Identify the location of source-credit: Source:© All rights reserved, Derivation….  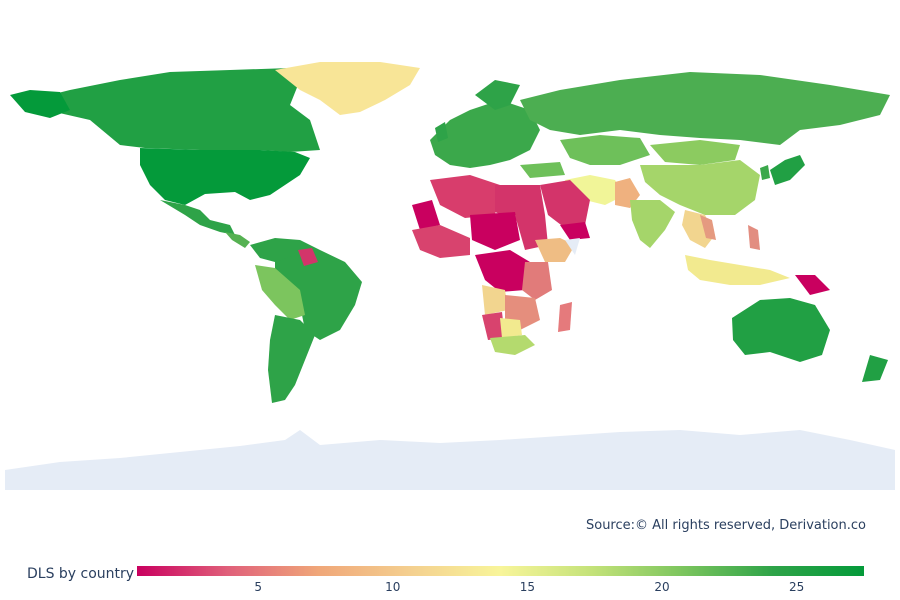
(725, 525).